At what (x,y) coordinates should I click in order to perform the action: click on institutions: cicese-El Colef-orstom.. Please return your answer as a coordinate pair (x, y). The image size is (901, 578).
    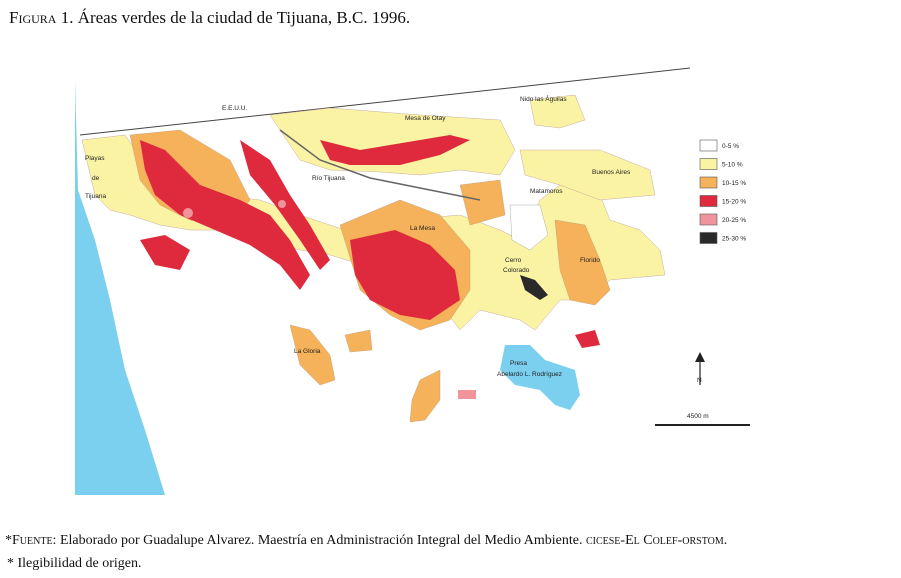
    Looking at the image, I should click on (656, 540).